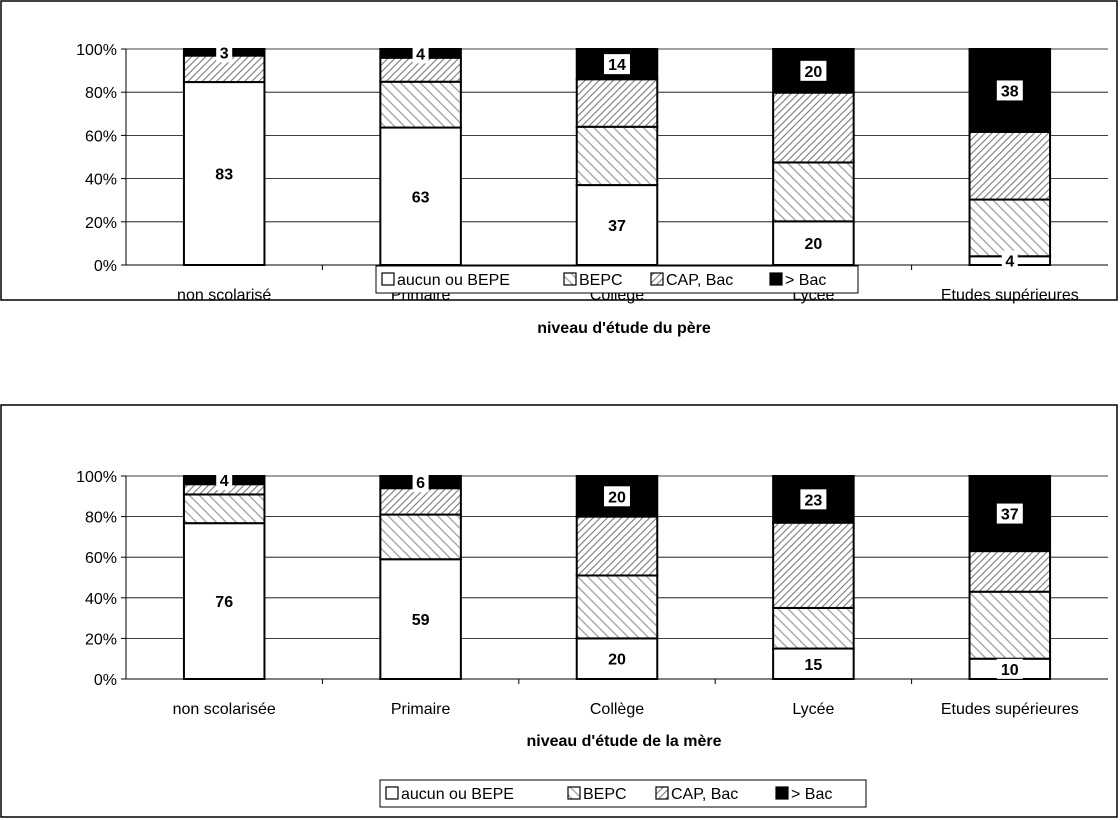 This screenshot has width=1120, height=820. What do you see at coordinates (782, 793) in the screenshot?
I see `legend-swatch-gtbac` at bounding box center [782, 793].